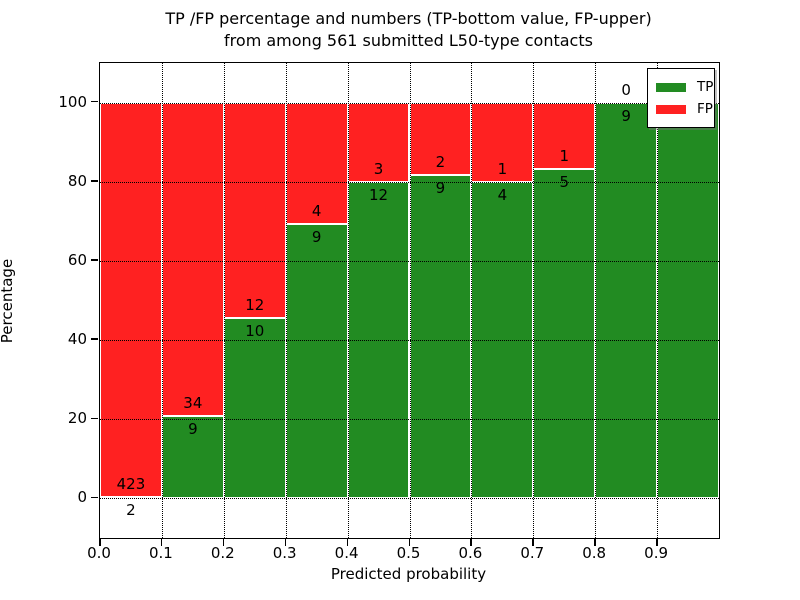 The height and width of the screenshot is (600, 800). I want to click on y-tick-label: 0, so click(82, 497).